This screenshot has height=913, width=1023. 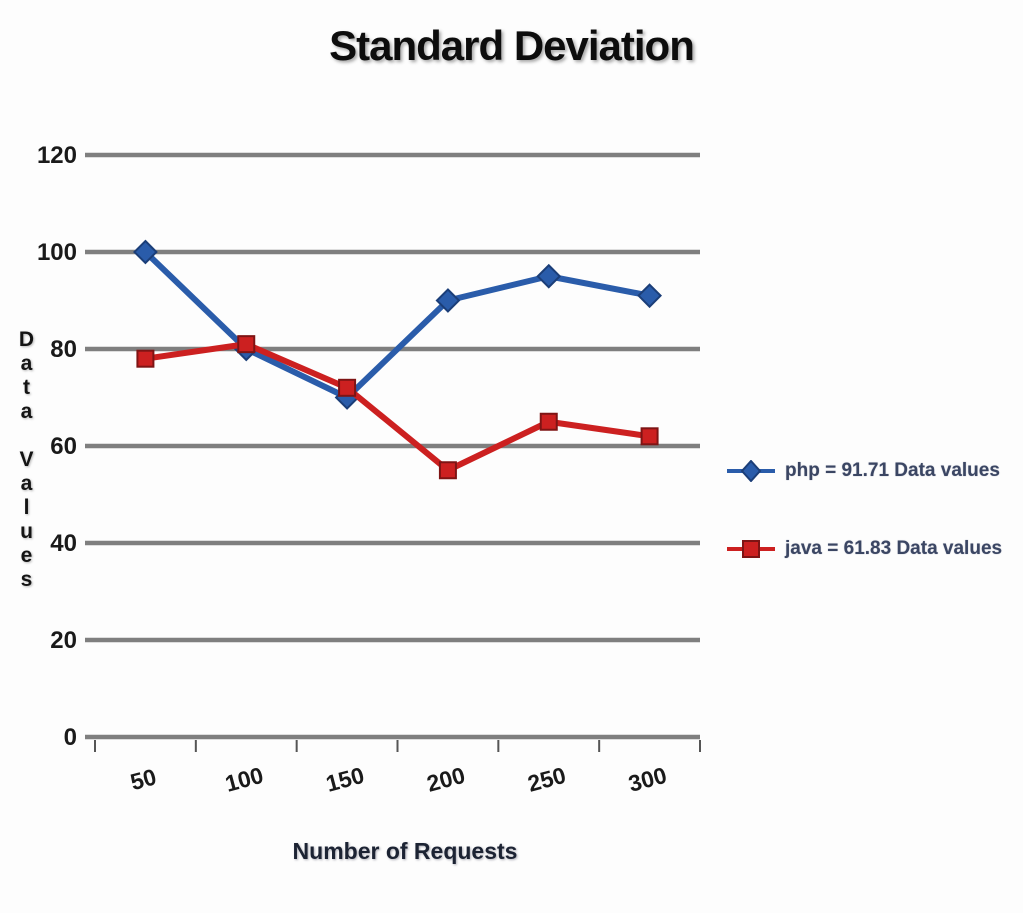 What do you see at coordinates (648, 779) in the screenshot?
I see `x-tick-label: 300` at bounding box center [648, 779].